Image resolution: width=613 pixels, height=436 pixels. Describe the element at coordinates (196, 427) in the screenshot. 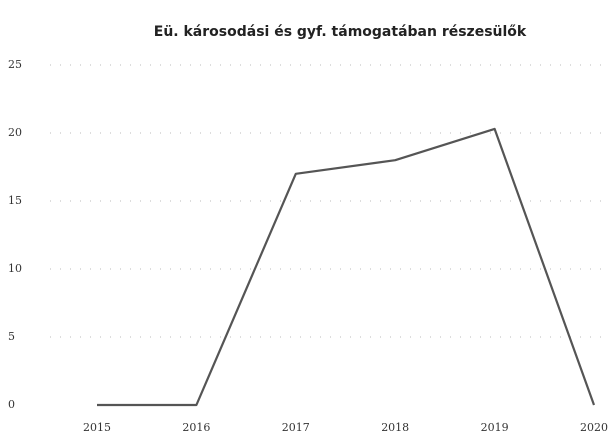

I see `x-tick-label: 2016` at that location.